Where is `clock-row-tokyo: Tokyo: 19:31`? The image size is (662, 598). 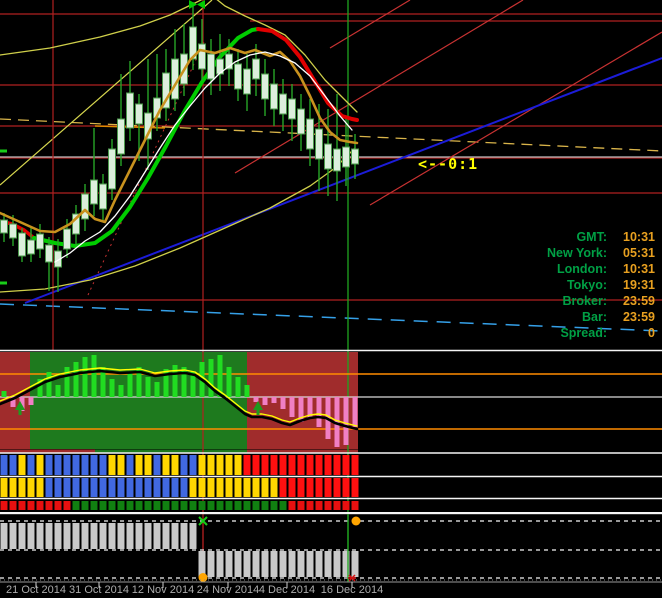 clock-row-tokyo: Tokyo: 19:31 is located at coordinates (576, 285).